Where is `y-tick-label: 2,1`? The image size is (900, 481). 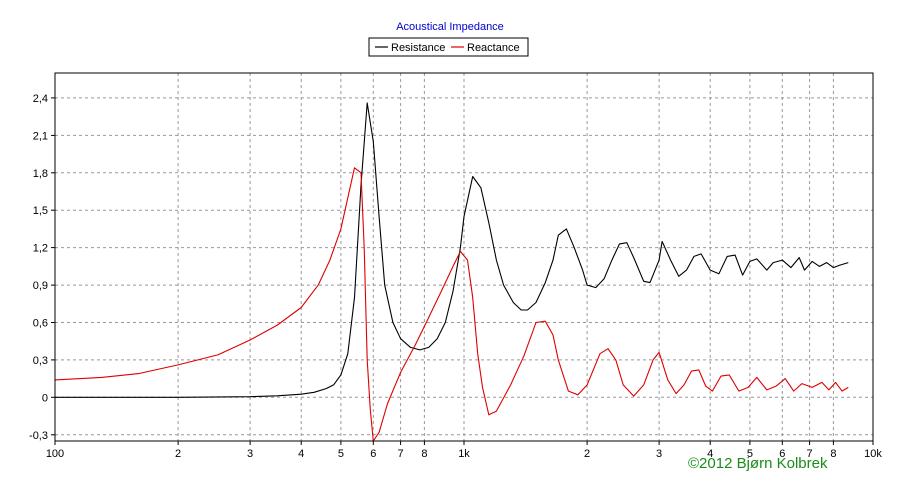
y-tick-label: 2,1 is located at coordinates (40, 136).